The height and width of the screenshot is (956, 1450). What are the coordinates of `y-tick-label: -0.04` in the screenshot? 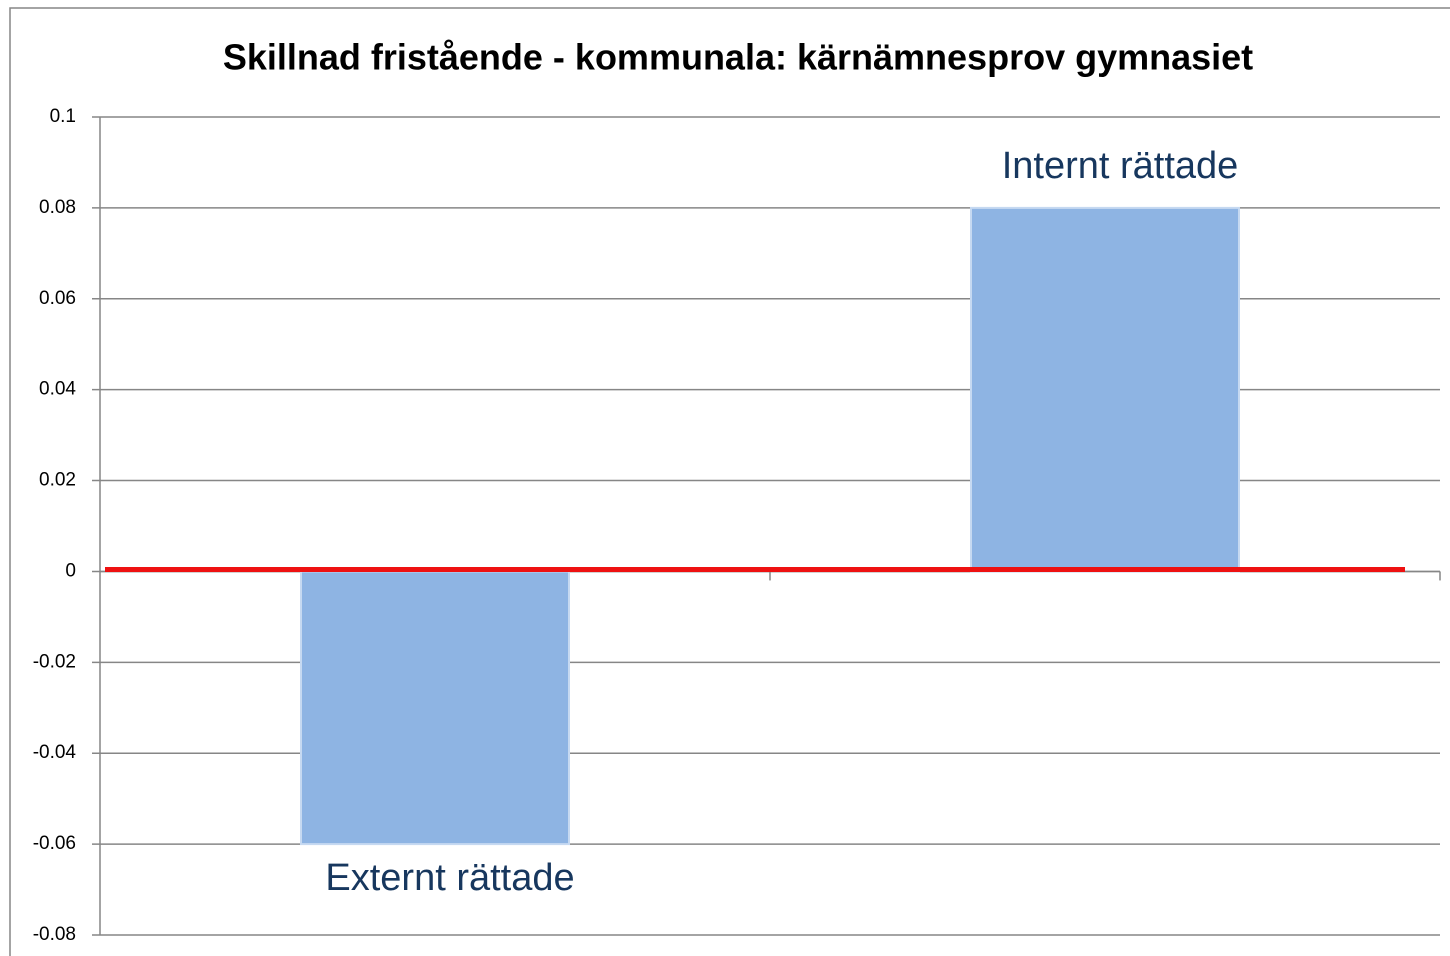 It's located at (55, 752).